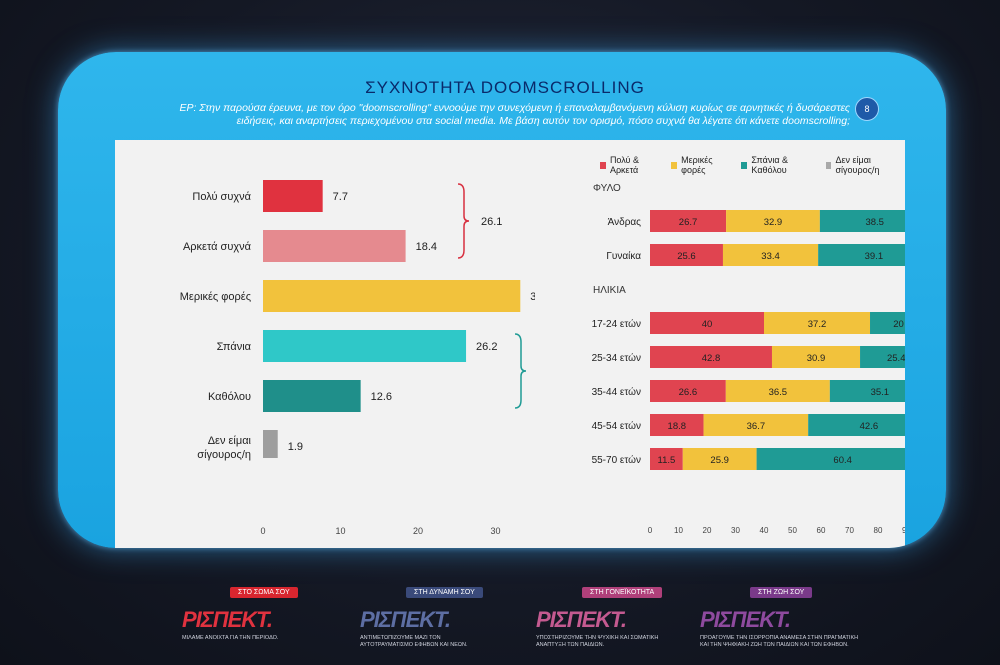  What do you see at coordinates (217, 247) in the screenshot?
I see `category-label: Αρκετά συχνά` at bounding box center [217, 247].